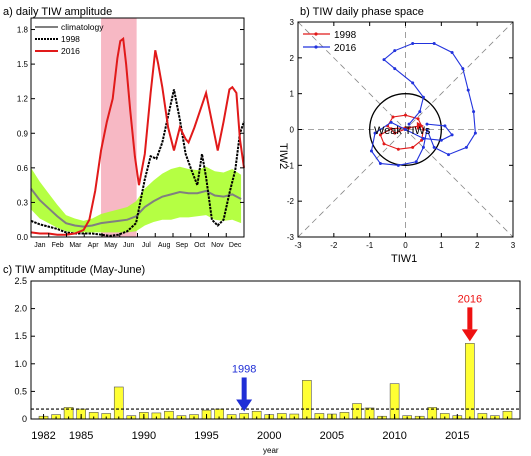 This screenshot has width=531, height=456. Describe the element at coordinates (164, 245) in the screenshot. I see `x-tick-label: Aug` at that location.